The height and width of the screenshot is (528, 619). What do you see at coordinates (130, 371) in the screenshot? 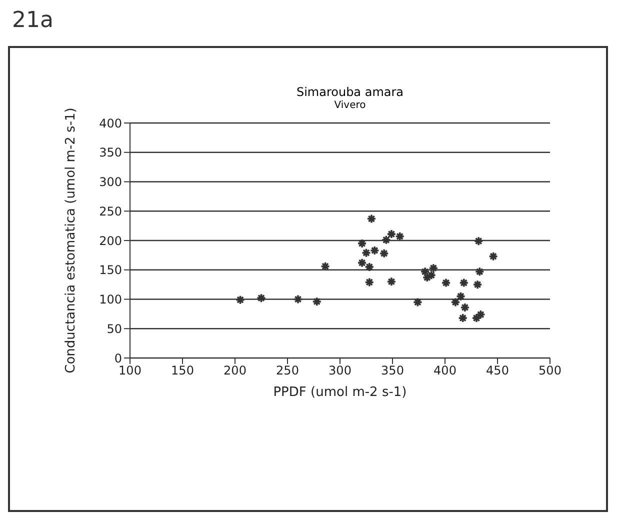
I see `x-tick-label: 100` at bounding box center [130, 371].